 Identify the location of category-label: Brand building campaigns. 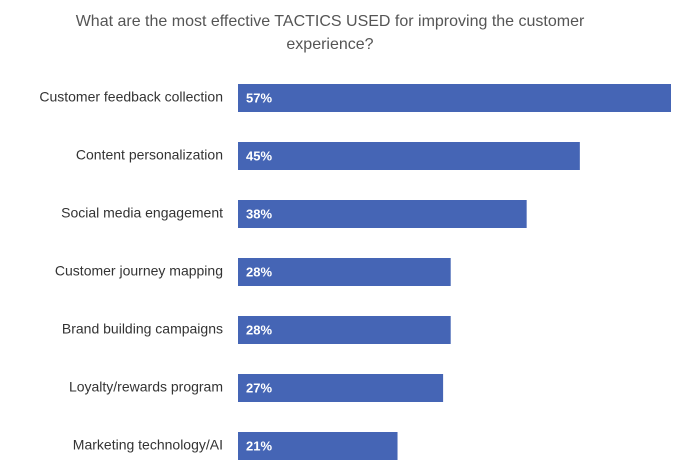
(142, 329).